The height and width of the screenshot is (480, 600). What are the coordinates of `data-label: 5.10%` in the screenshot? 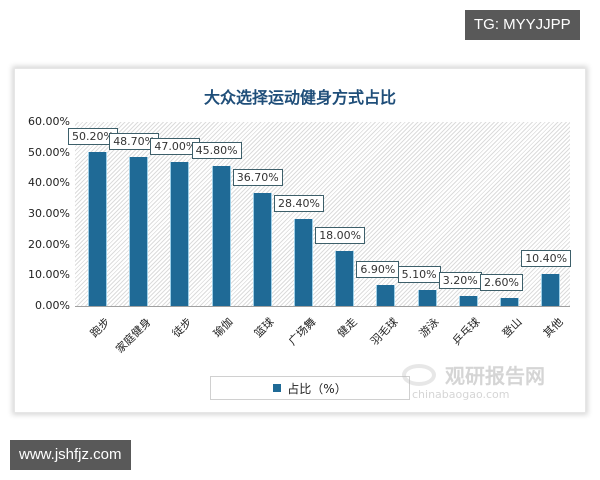 It's located at (419, 275).